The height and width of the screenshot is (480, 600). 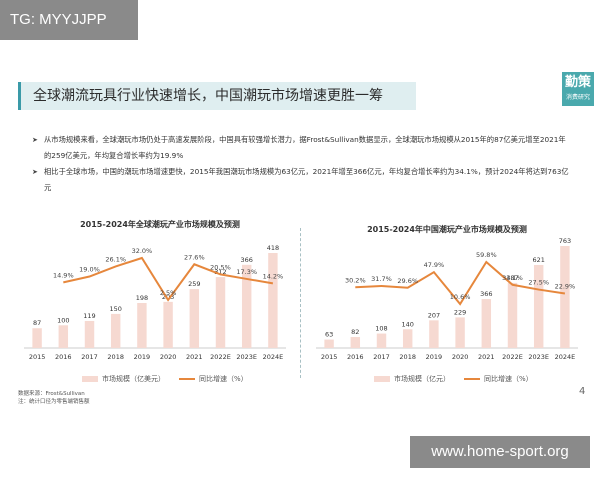 What do you see at coordinates (160, 224) in the screenshot?
I see `chart-title-global: 2015-2024年全球潮玩产业市场规模及预测` at bounding box center [160, 224].